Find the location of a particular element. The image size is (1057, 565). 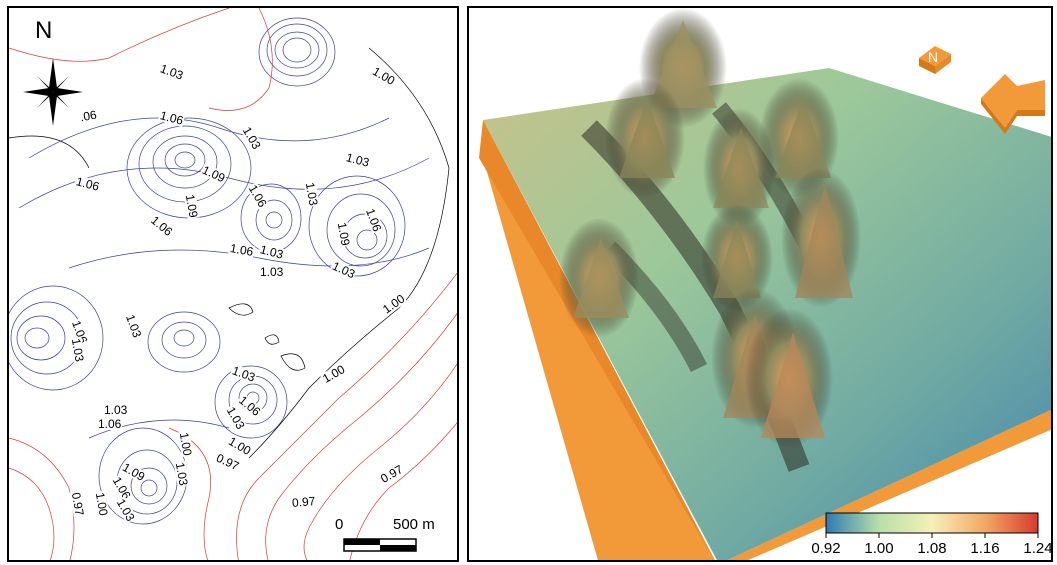

contour-label: 0.97 is located at coordinates (303, 502).